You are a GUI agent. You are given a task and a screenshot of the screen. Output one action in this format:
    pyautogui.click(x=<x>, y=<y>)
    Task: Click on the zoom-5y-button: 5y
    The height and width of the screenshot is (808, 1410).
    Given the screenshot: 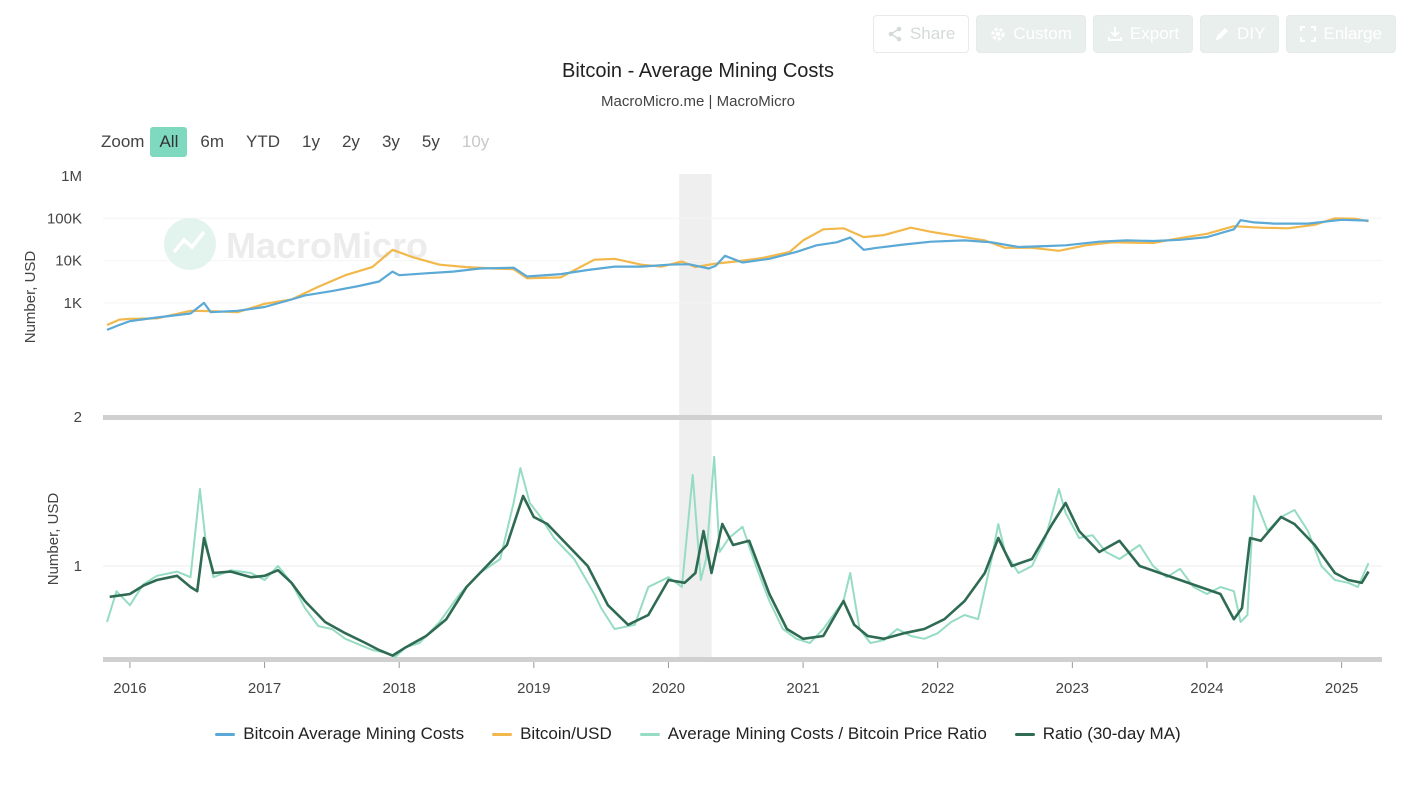 What is the action you would take?
    pyautogui.click(x=430, y=141)
    